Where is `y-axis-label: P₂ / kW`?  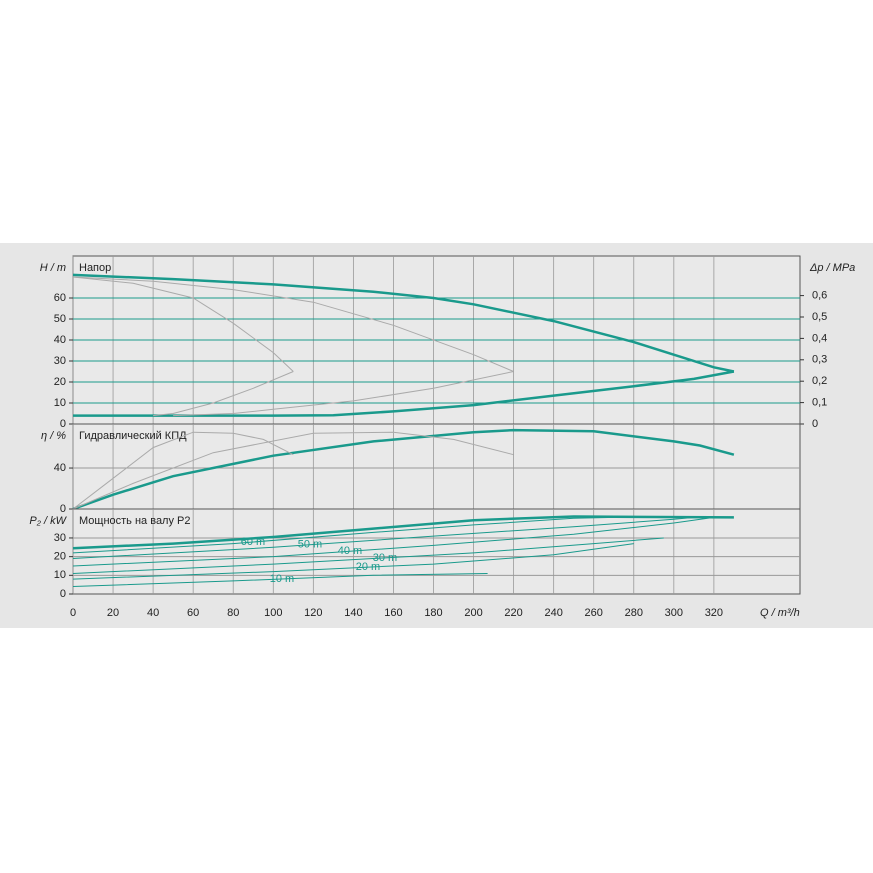 y-axis-label: P₂ / kW is located at coordinates (48, 521).